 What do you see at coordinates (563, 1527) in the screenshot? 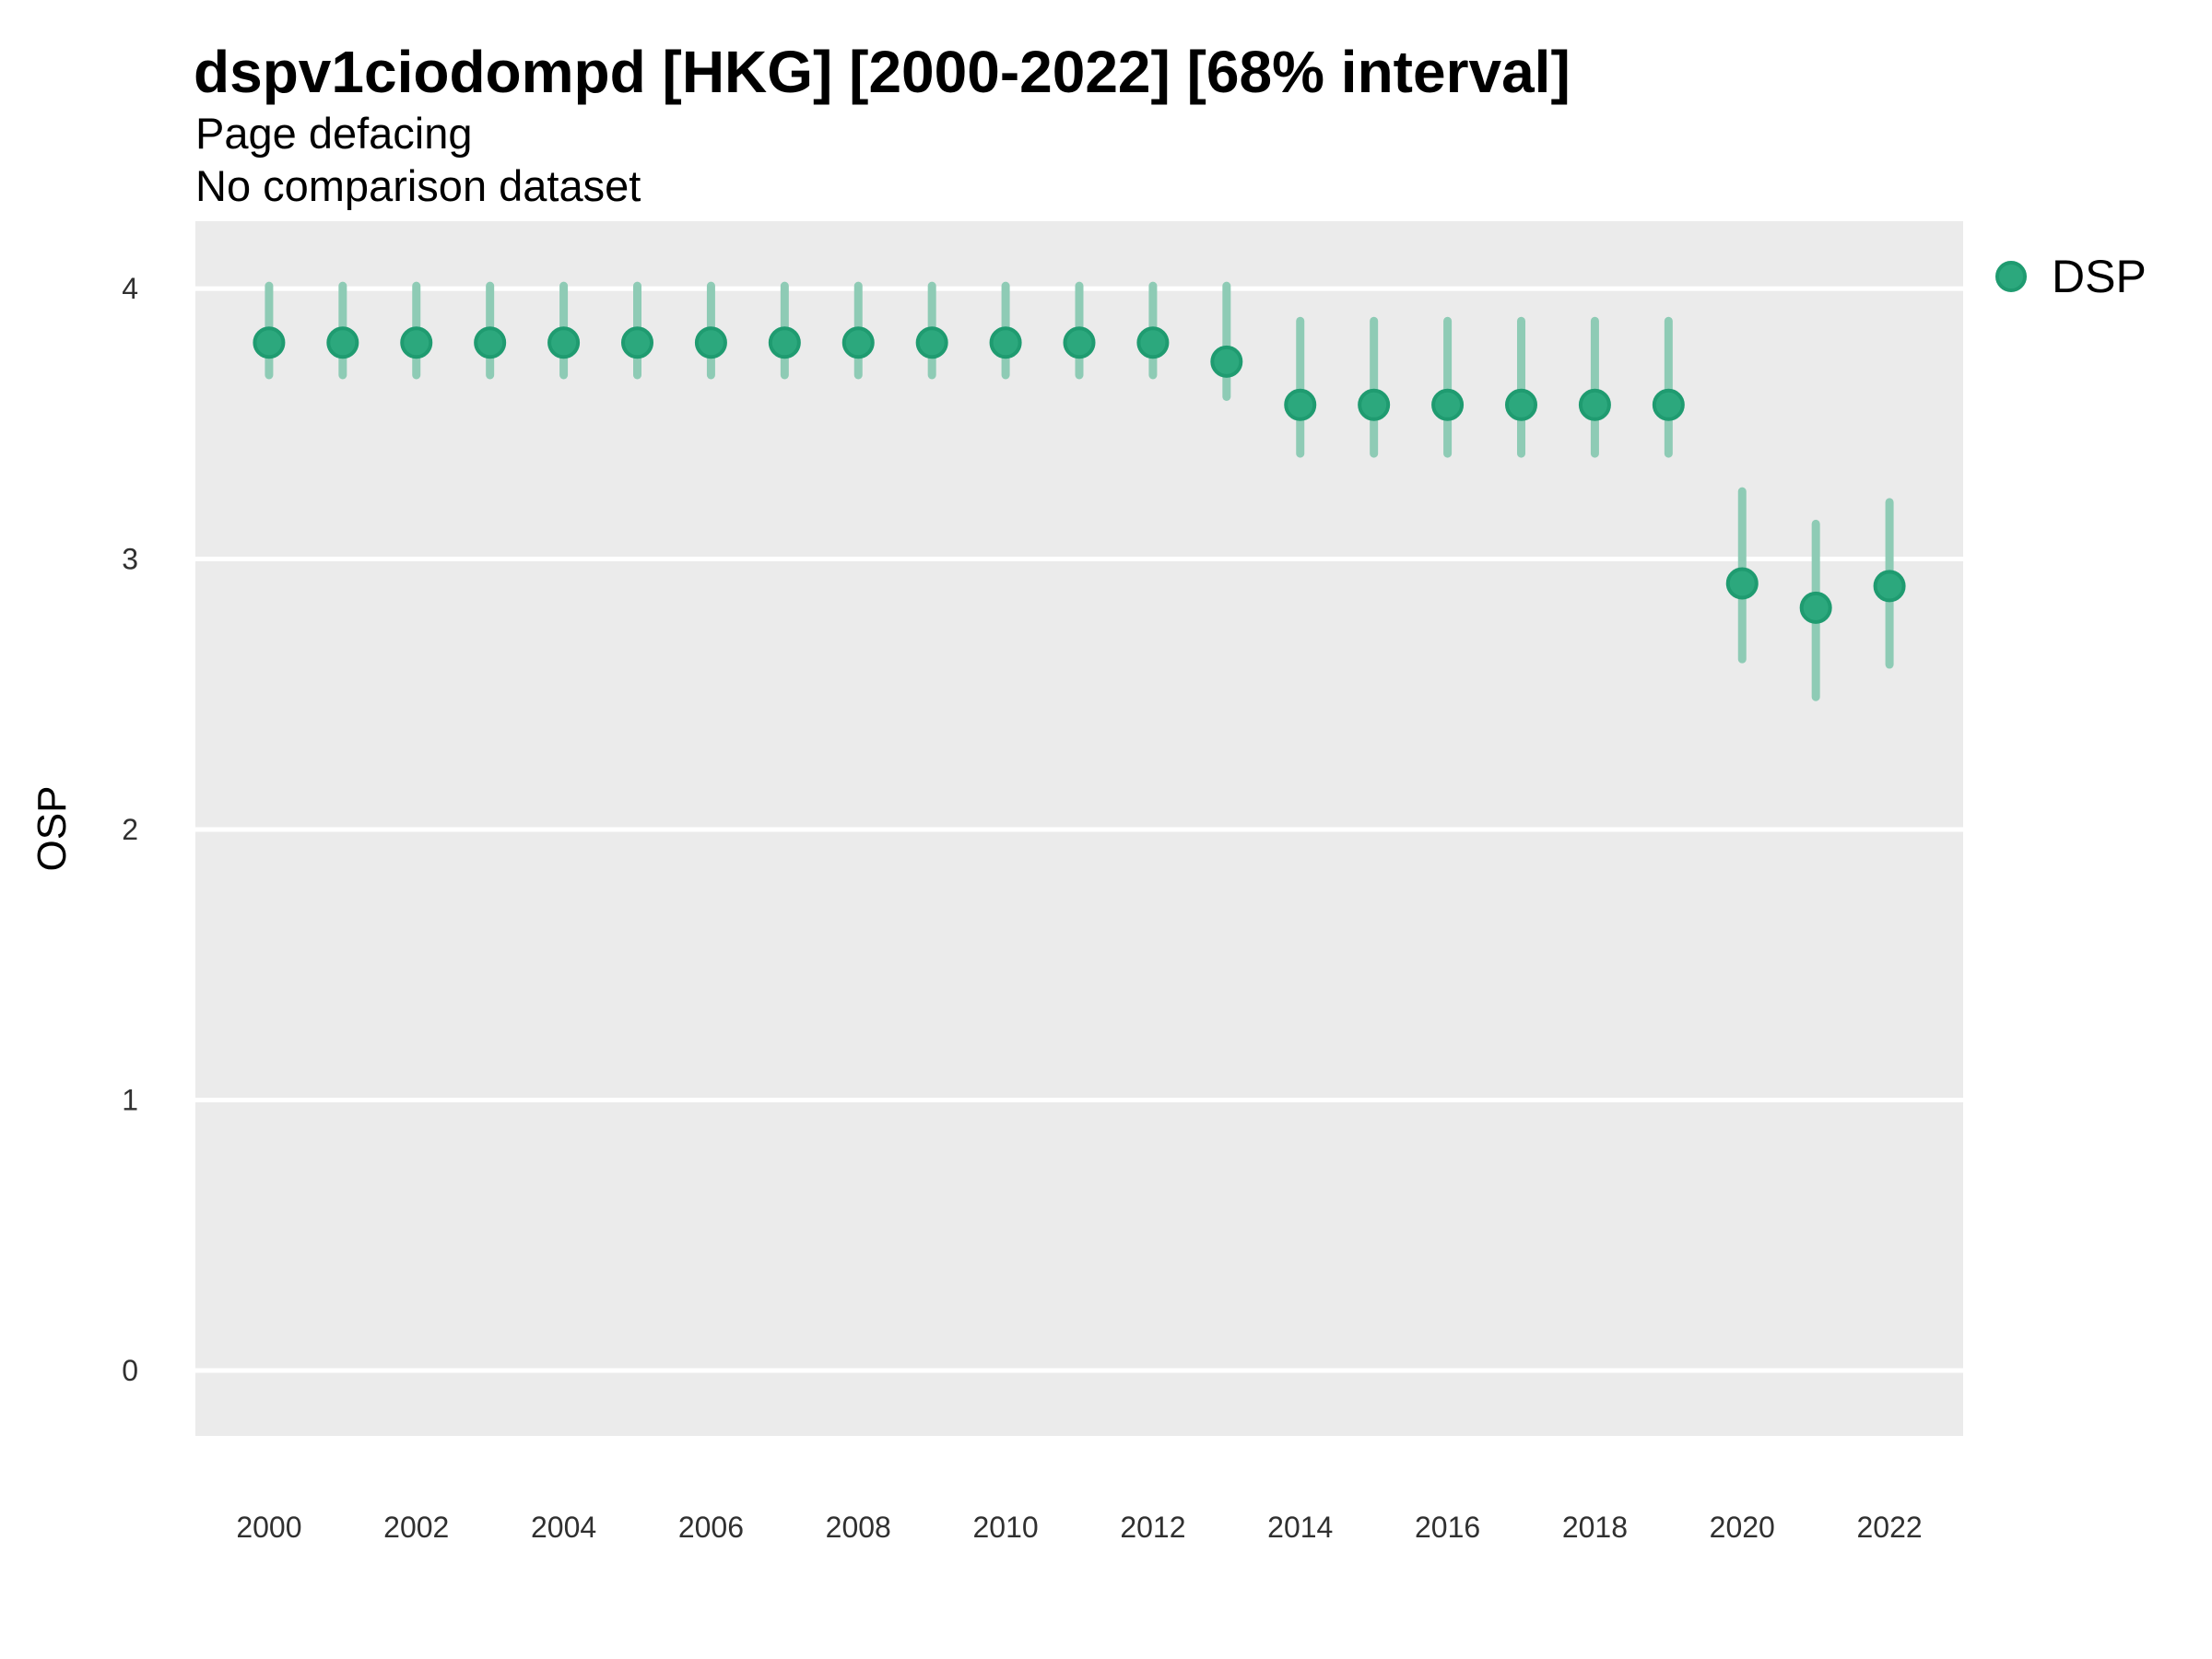
I see `x-tick-label: 2004` at bounding box center [563, 1527].